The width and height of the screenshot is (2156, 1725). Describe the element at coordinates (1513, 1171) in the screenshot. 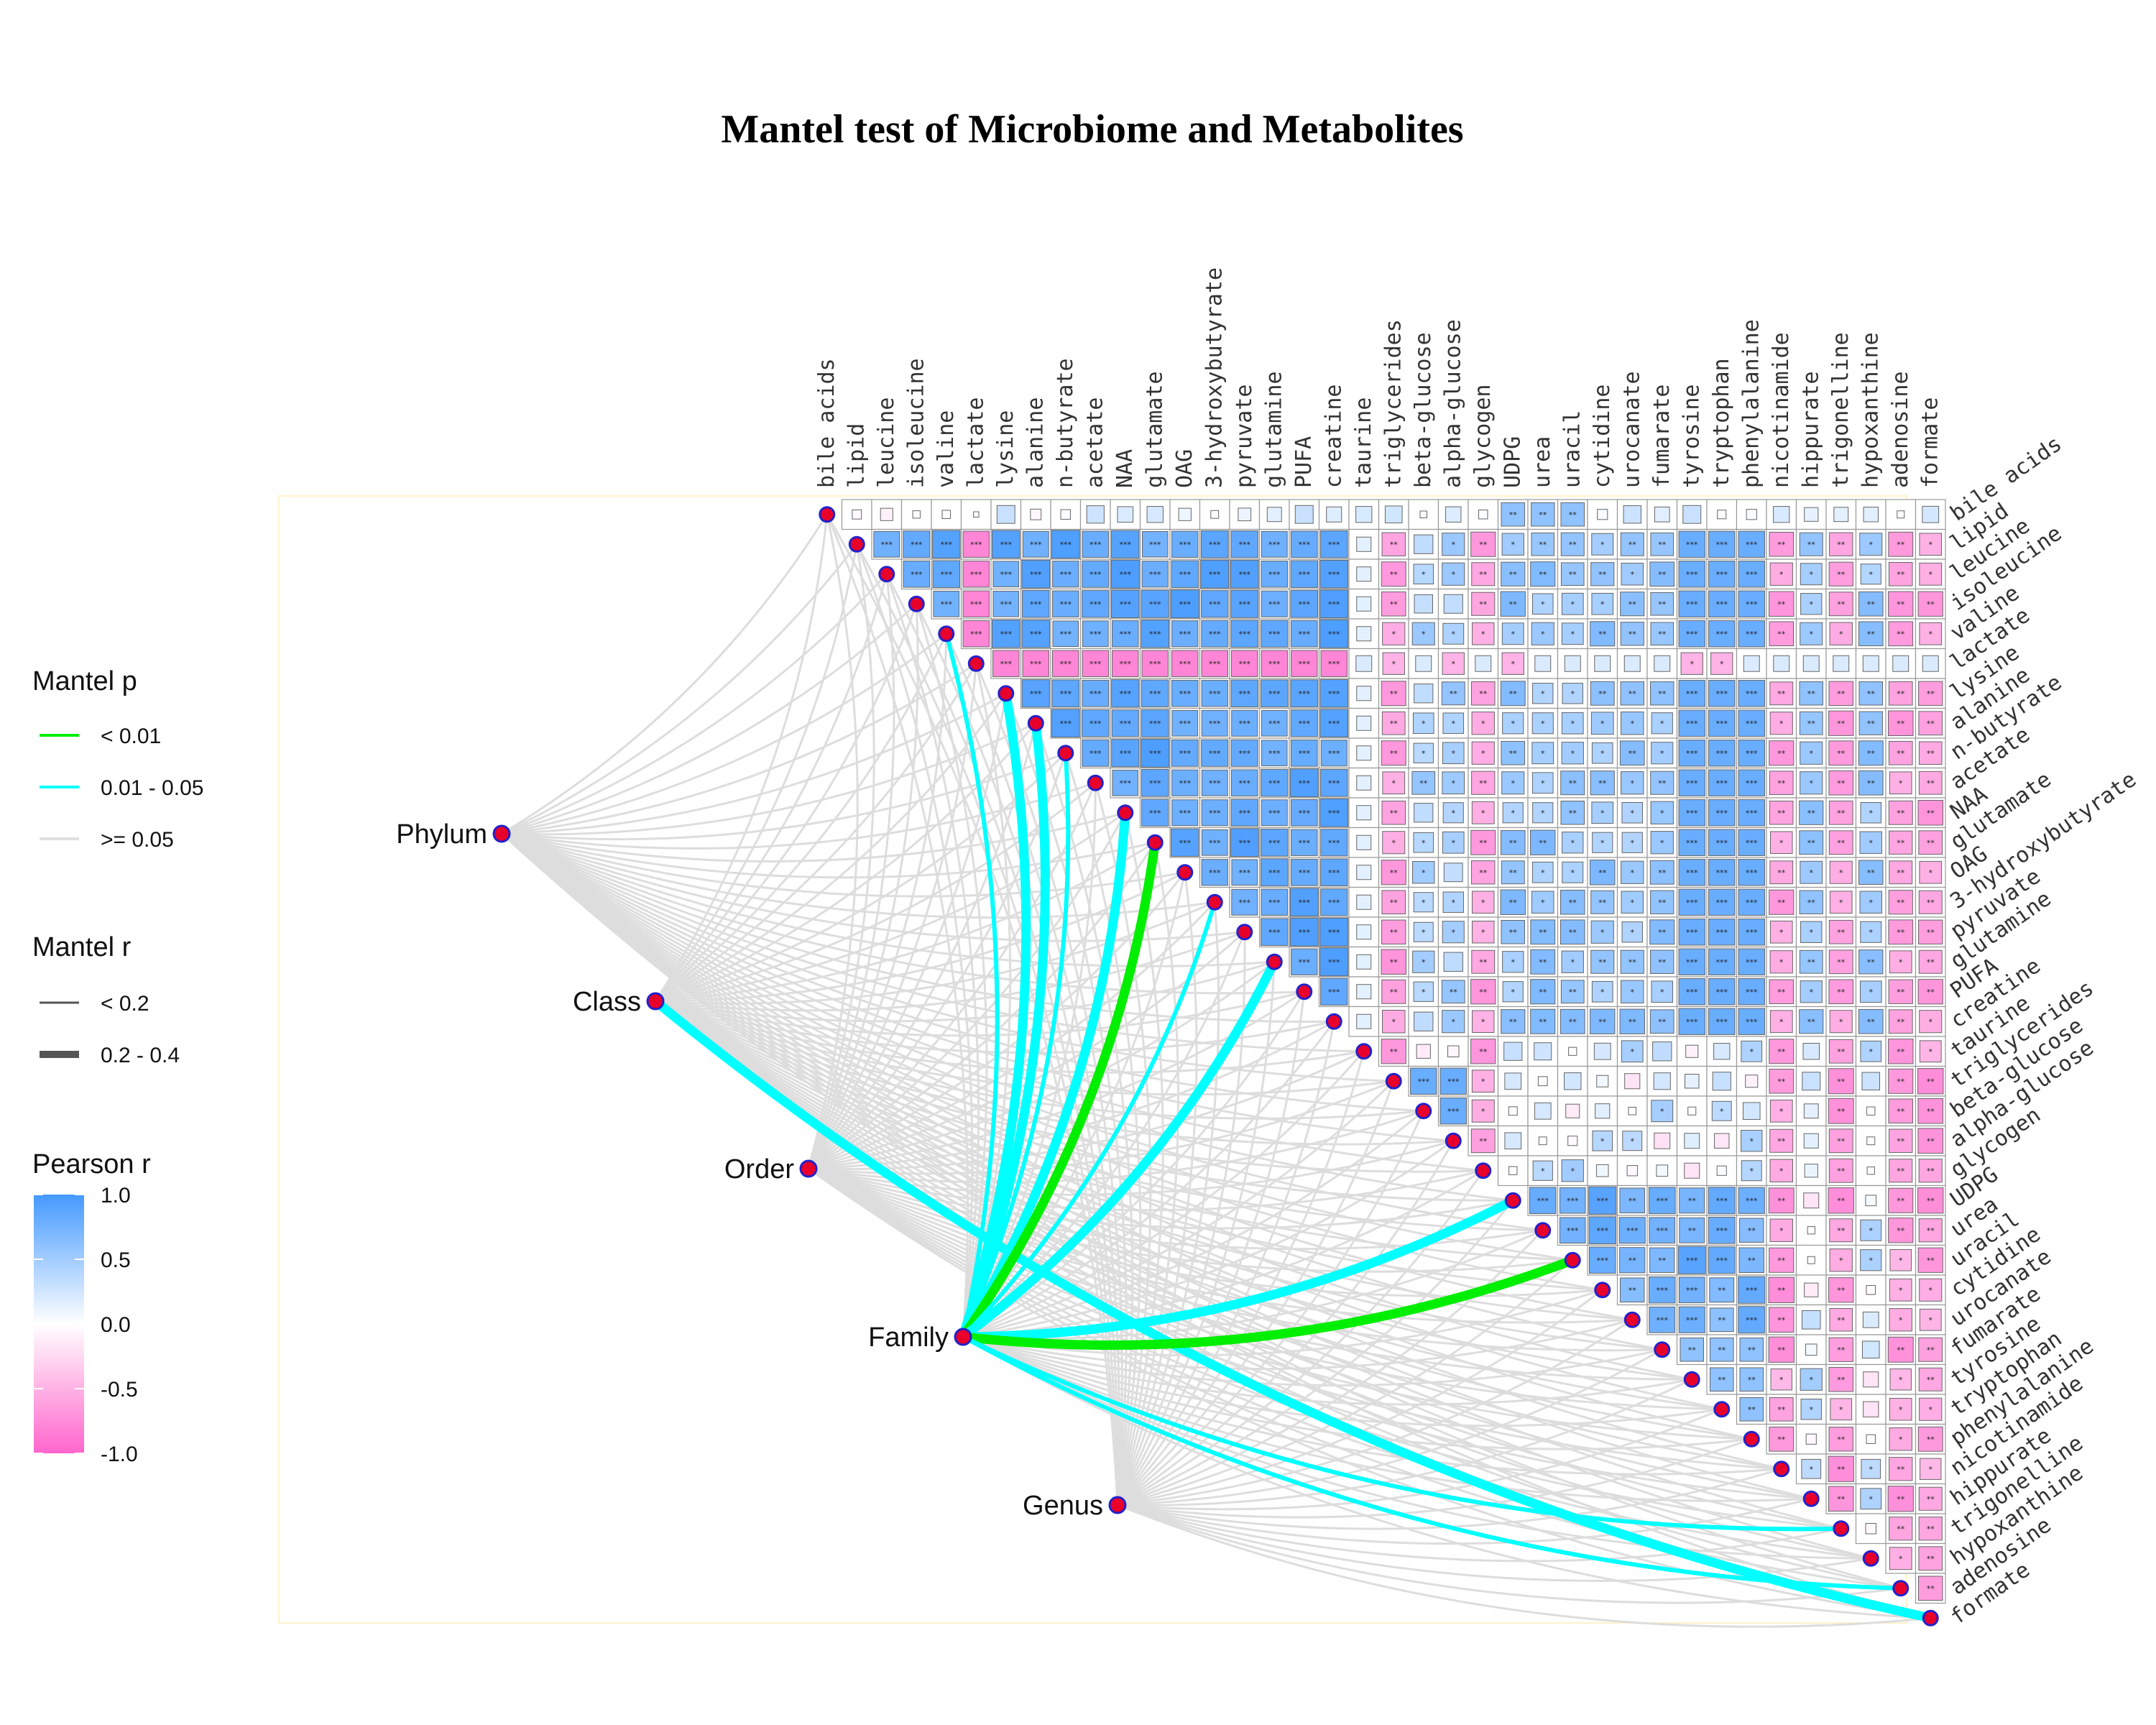

I see `cell-glycogen-udpg` at that location.